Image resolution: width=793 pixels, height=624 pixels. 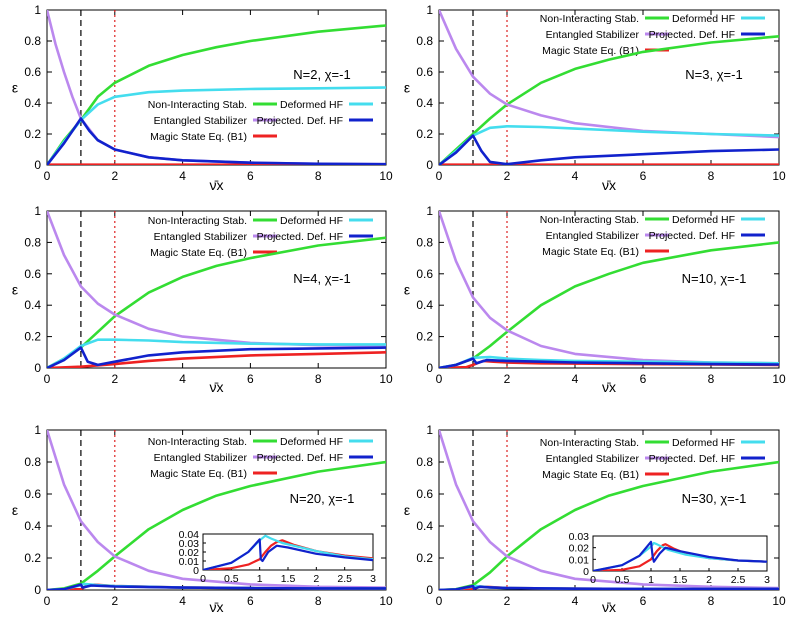 I want to click on series-line-deformed-hf, so click(x=609, y=145).